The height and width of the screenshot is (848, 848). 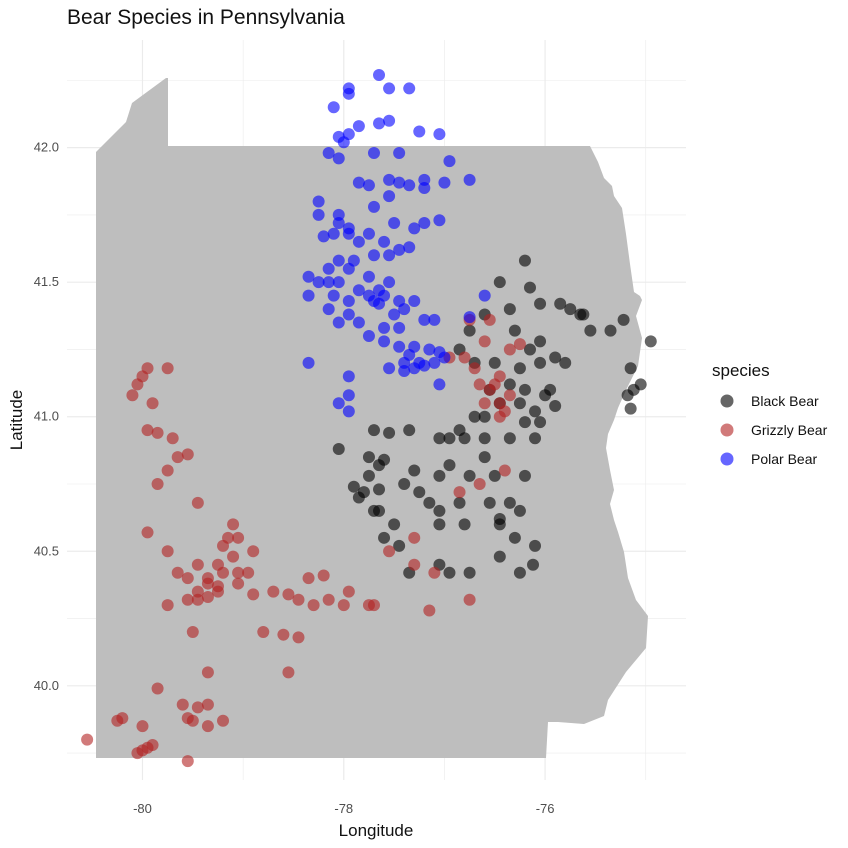 I want to click on series-black-bear, so click(x=494, y=416).